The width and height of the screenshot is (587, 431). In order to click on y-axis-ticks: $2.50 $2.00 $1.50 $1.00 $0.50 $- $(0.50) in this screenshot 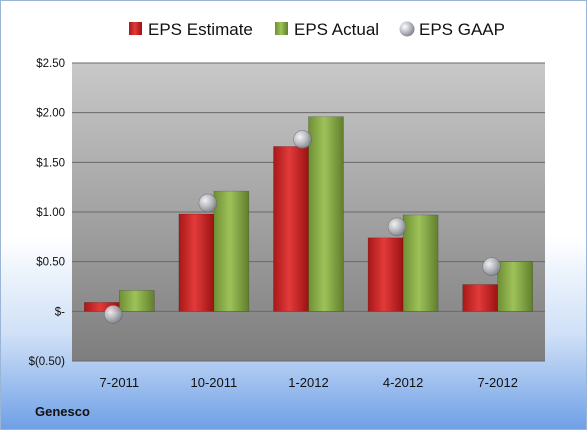, I will do `click(47, 213)`.